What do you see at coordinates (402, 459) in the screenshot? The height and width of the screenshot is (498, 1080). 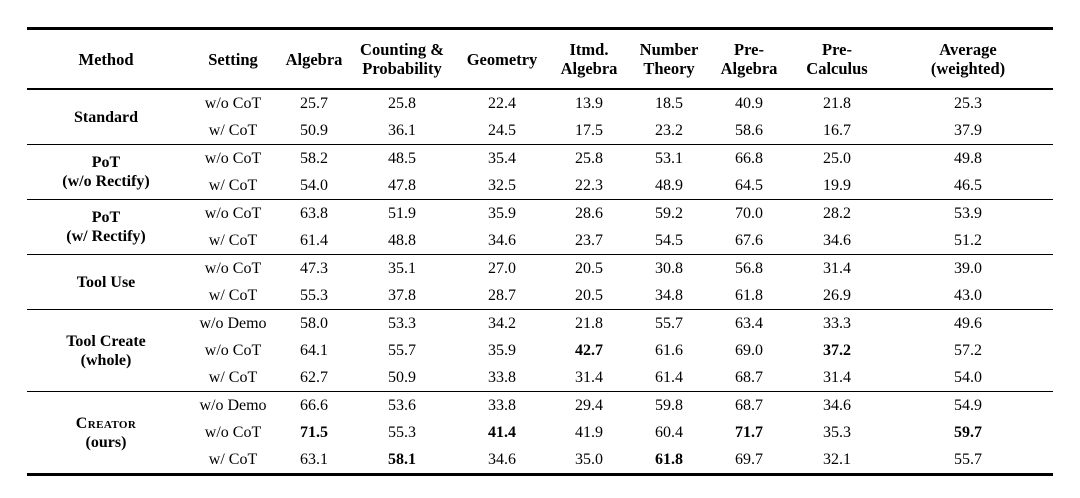 I see `value-cell: 58.1` at bounding box center [402, 459].